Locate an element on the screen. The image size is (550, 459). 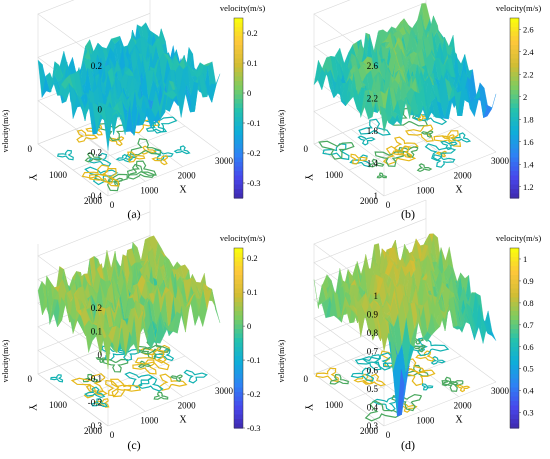
z-tick-label: 0.8 is located at coordinates (373, 333).